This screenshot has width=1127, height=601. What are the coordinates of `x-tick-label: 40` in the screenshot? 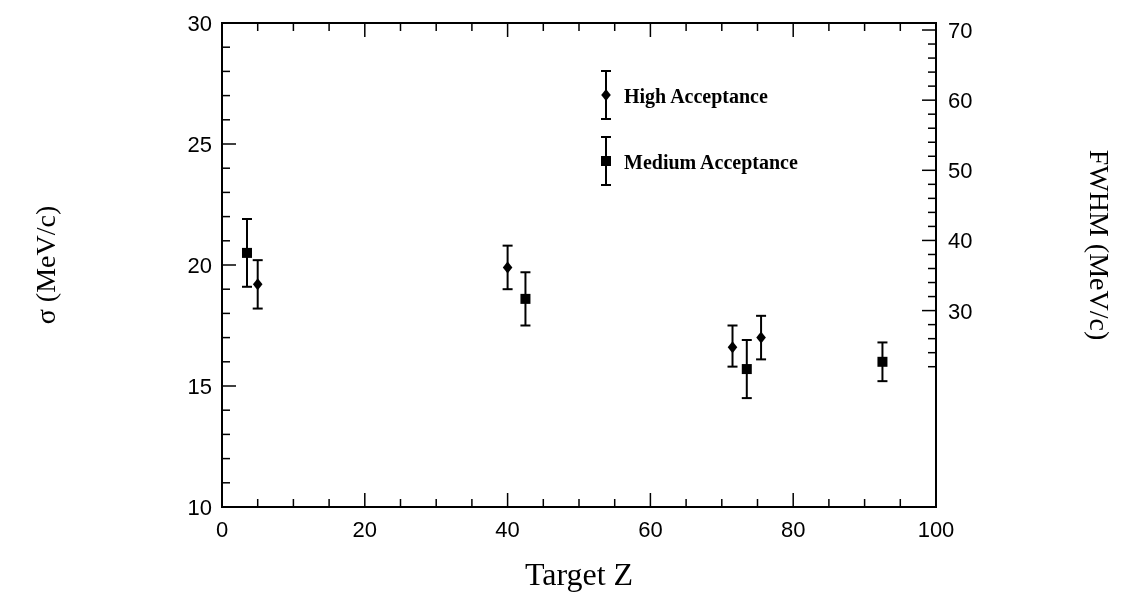 It's located at (507, 529).